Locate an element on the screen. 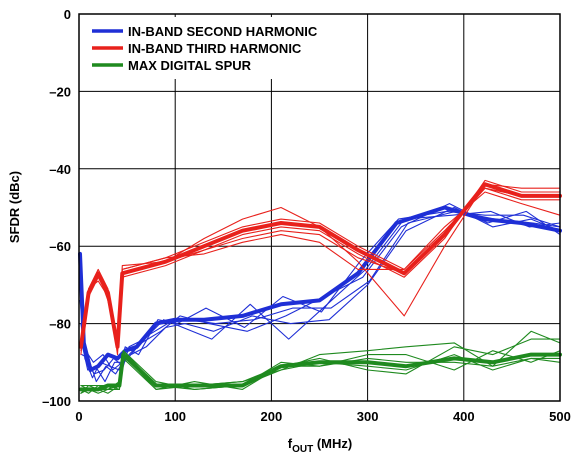 This screenshot has height=458, width=574. y-tick-label: –20 is located at coordinates (60, 91).